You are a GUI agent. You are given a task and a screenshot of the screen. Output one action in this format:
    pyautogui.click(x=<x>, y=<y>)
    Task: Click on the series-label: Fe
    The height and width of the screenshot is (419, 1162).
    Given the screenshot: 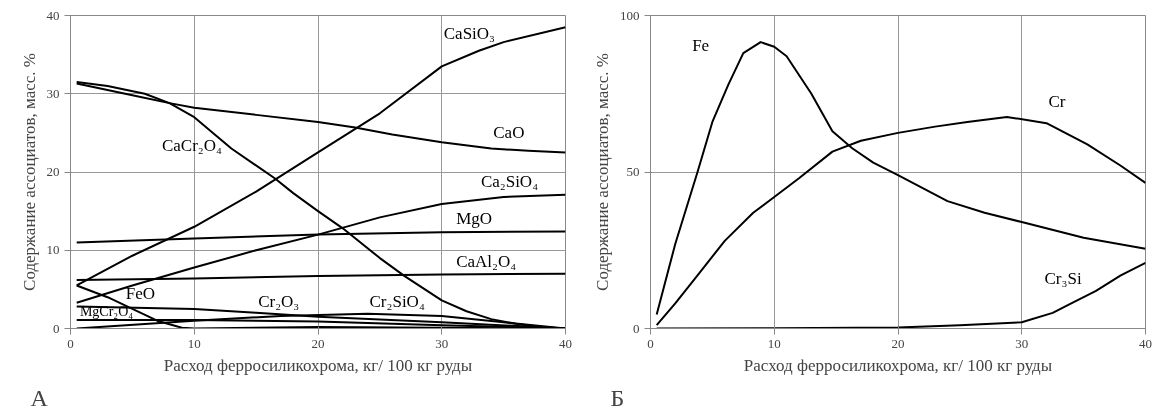 What is the action you would take?
    pyautogui.click(x=701, y=45)
    